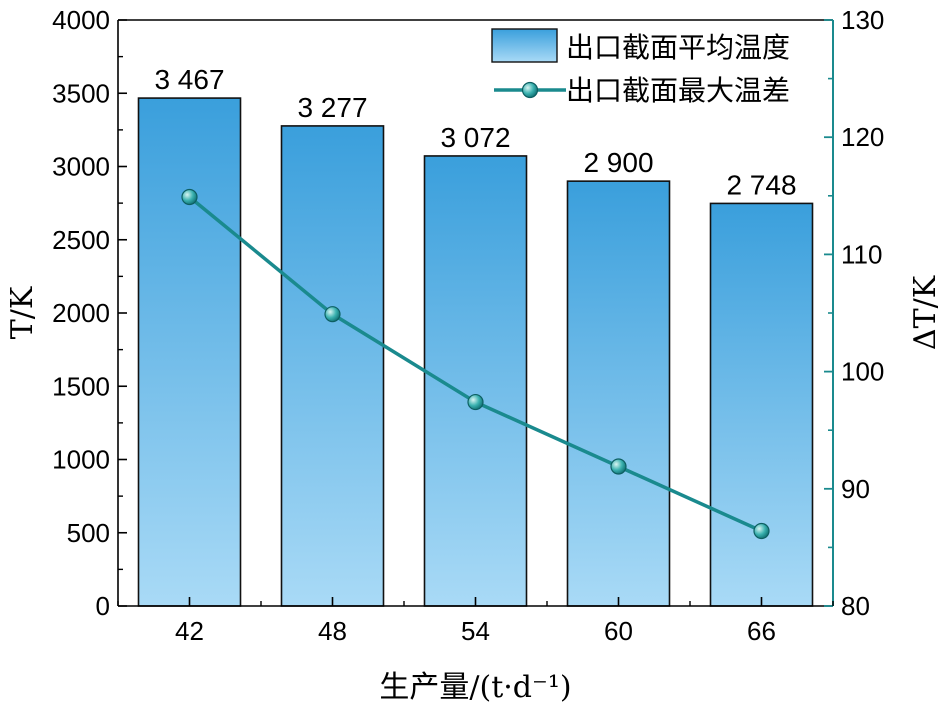 This screenshot has width=947, height=708. What do you see at coordinates (678, 90) in the screenshot?
I see `legend-label-line: 出口截面最大温差` at bounding box center [678, 90].